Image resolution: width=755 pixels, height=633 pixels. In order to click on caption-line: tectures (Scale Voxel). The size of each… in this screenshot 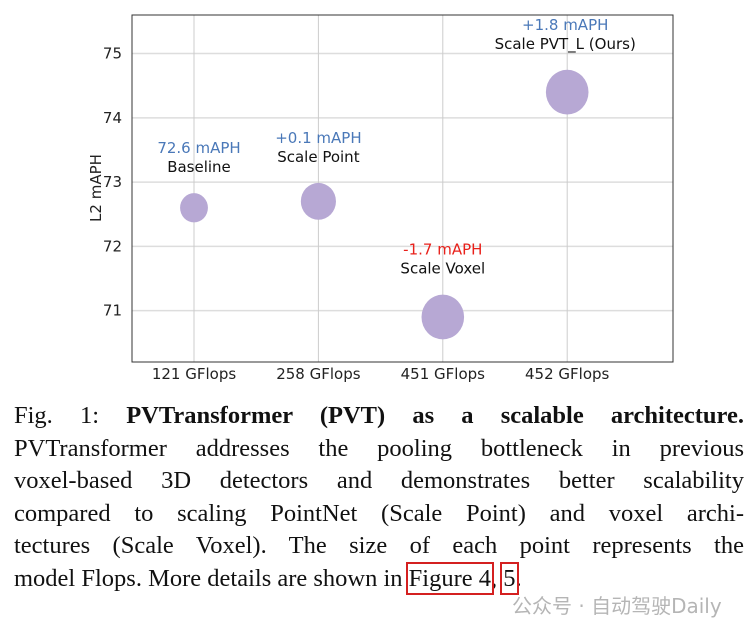, I will do `click(379, 545)`.